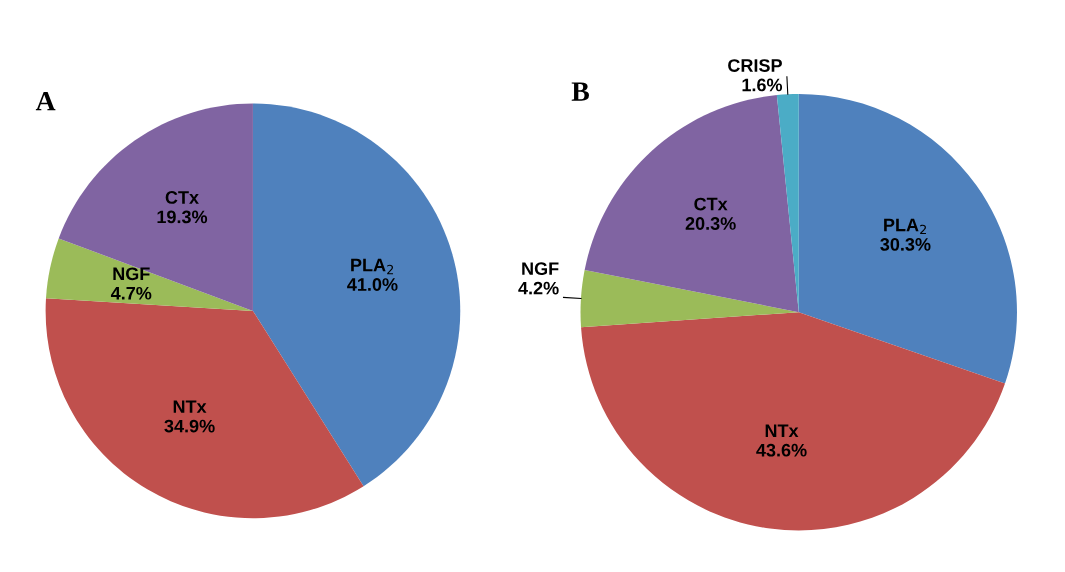  What do you see at coordinates (710, 223) in the screenshot?
I see `data-label: 20.3%` at bounding box center [710, 223].